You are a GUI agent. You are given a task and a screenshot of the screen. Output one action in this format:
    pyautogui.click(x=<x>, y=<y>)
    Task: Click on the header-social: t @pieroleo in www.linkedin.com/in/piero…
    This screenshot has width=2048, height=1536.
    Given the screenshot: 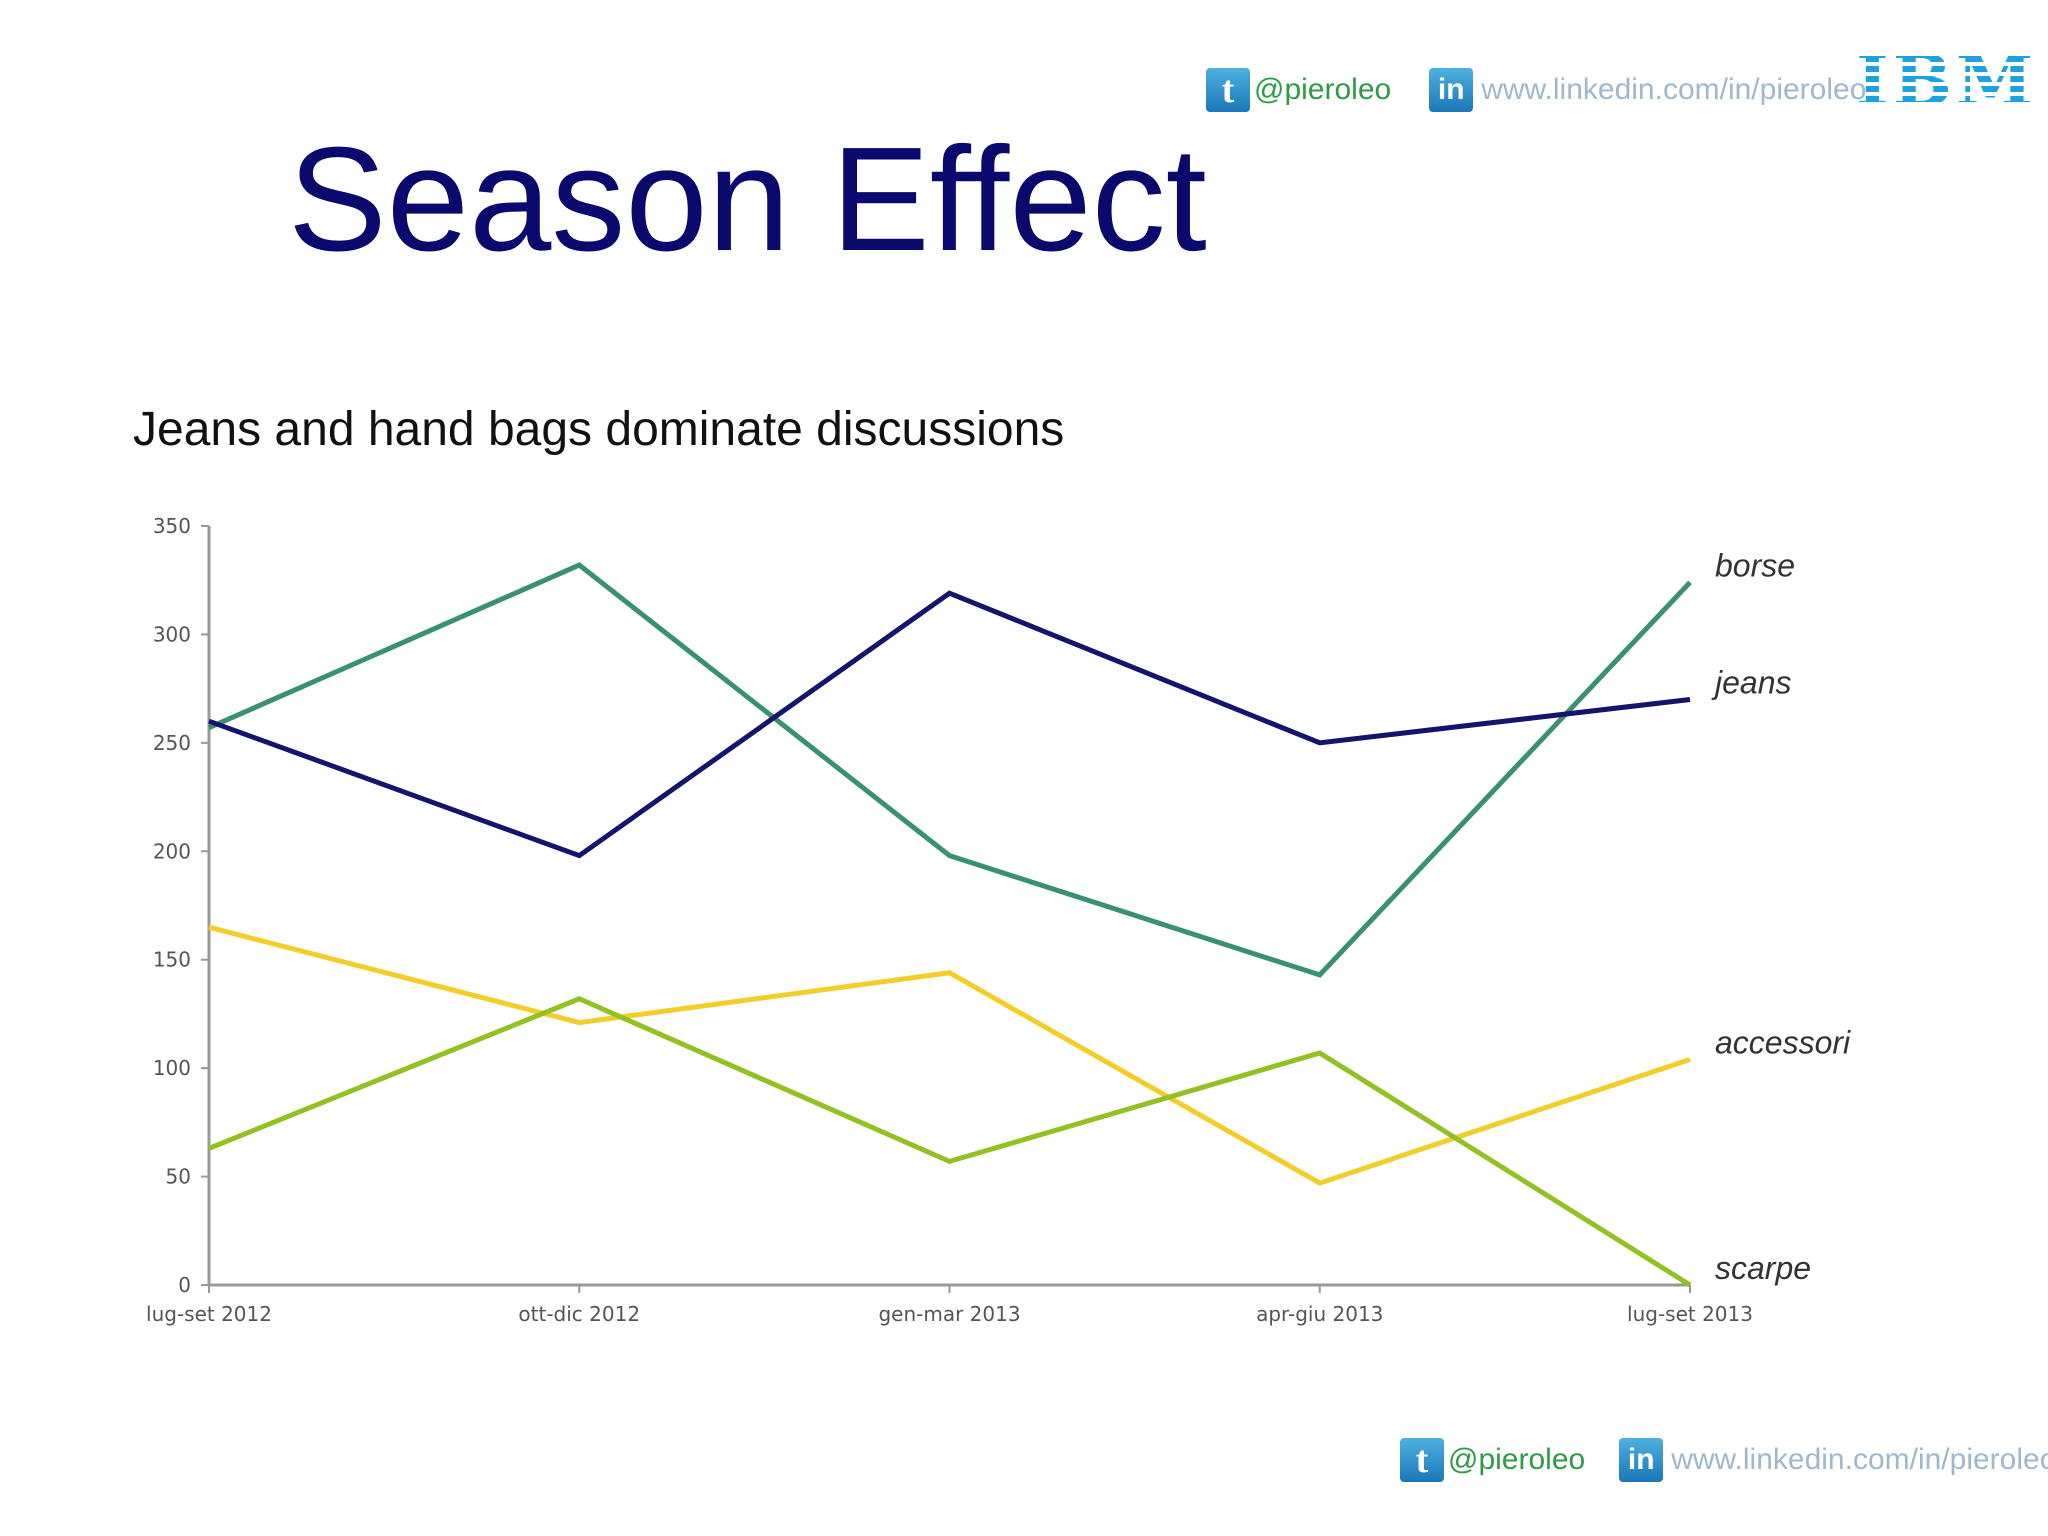 What is the action you would take?
    pyautogui.click(x=1536, y=90)
    